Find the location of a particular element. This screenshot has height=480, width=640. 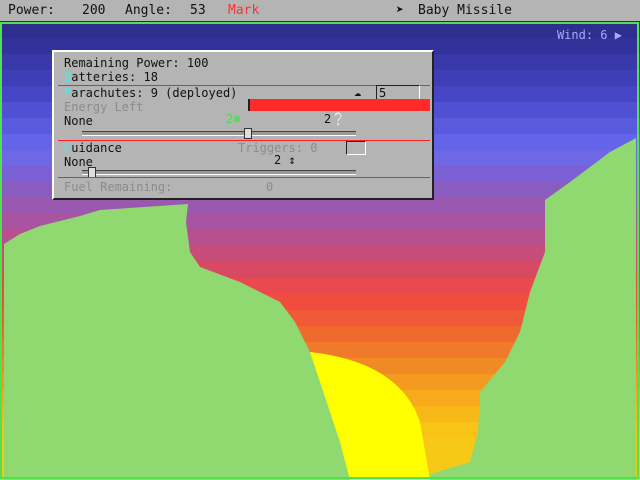

shield-count: 2❔ is located at coordinates (335, 119).